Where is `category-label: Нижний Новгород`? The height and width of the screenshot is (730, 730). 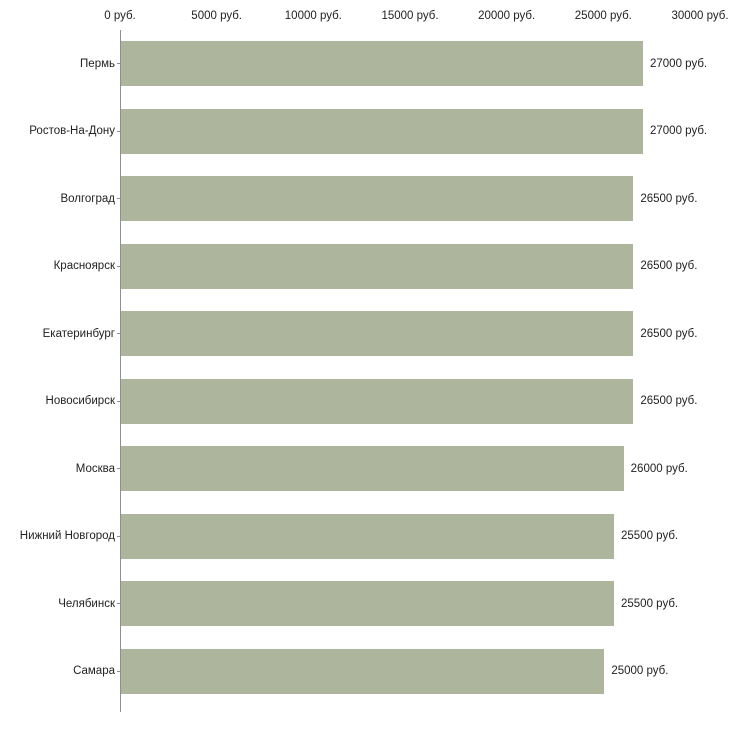 category-label: Нижний Новгород is located at coordinates (67, 536).